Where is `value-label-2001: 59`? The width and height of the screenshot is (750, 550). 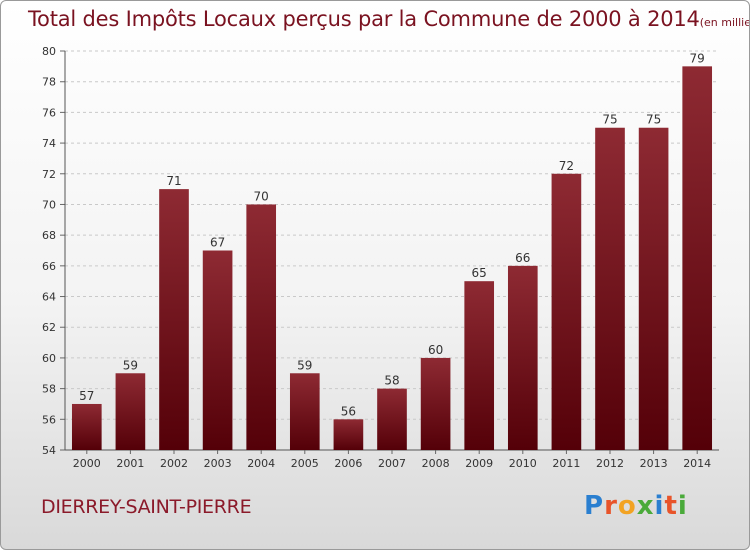 value-label-2001: 59 is located at coordinates (130, 365).